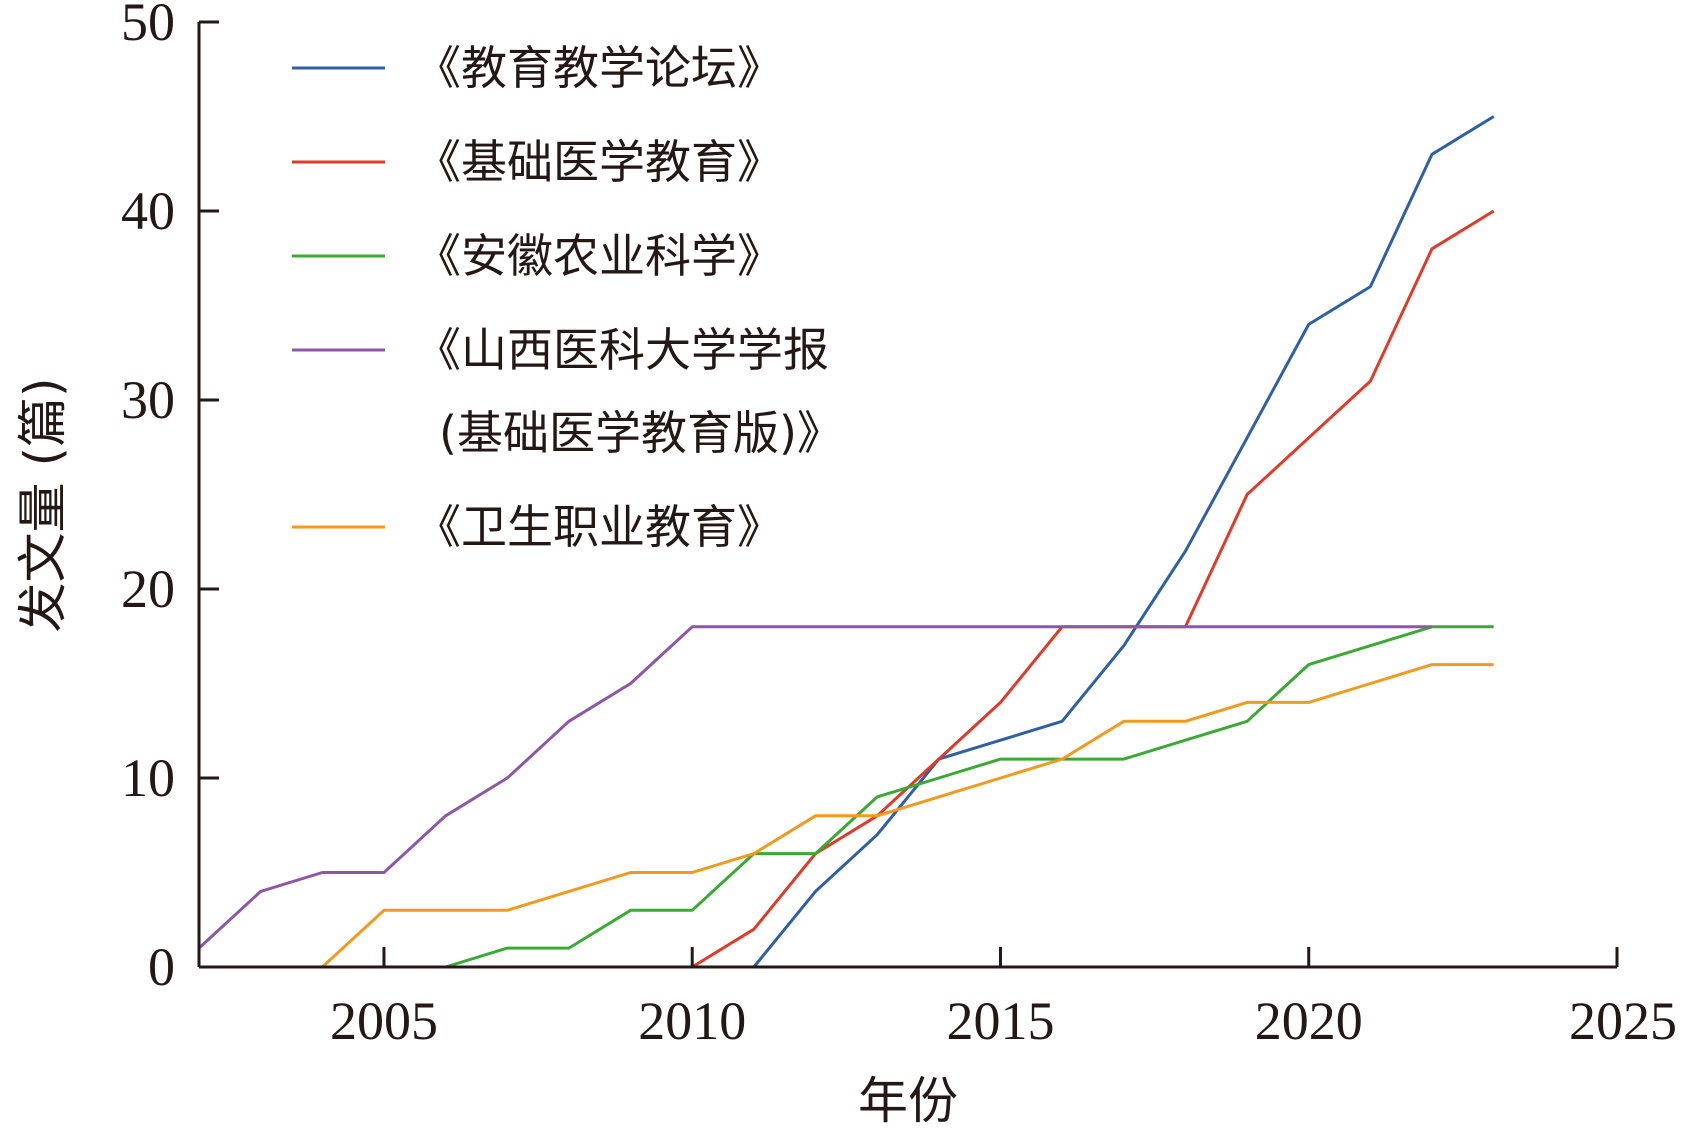 The width and height of the screenshot is (1683, 1129). Describe the element at coordinates (599, 162) in the screenshot. I see `legend-label-2: 《基础医学教育》` at that location.